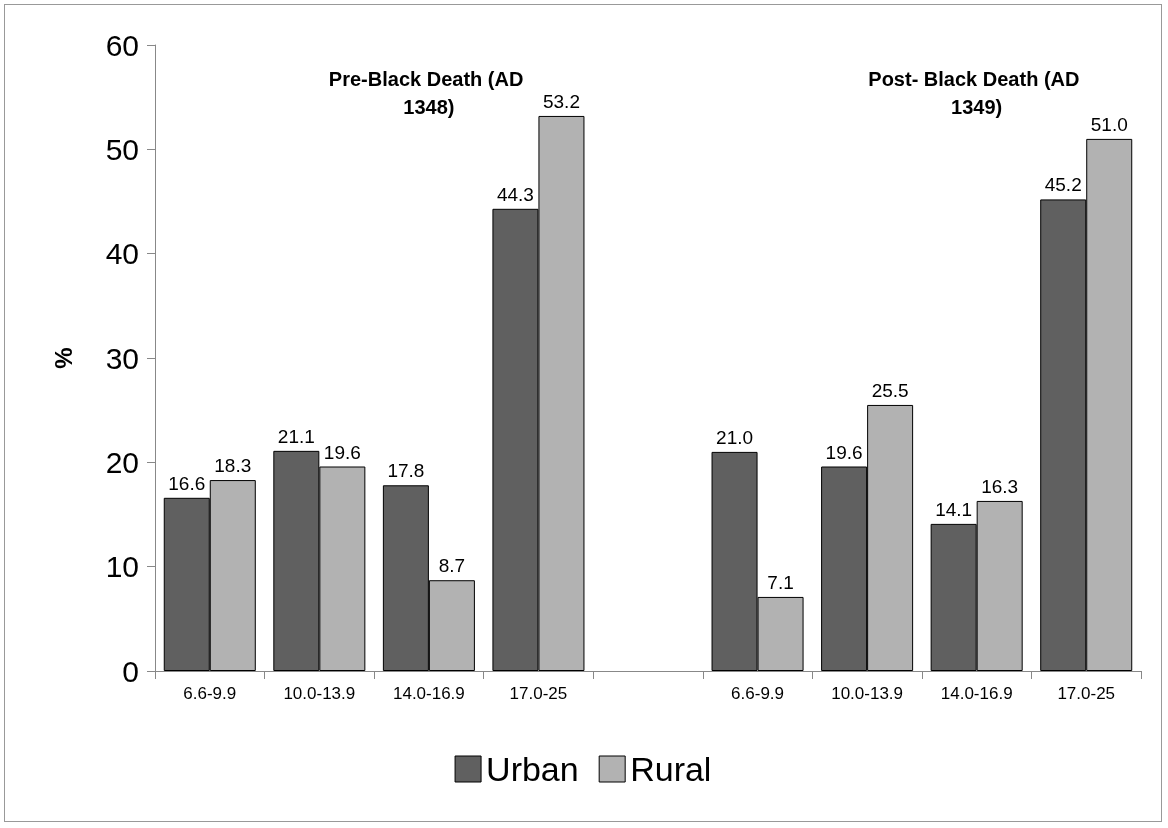 The image size is (1168, 828). I want to click on y-tick-label: 20, so click(122, 462).